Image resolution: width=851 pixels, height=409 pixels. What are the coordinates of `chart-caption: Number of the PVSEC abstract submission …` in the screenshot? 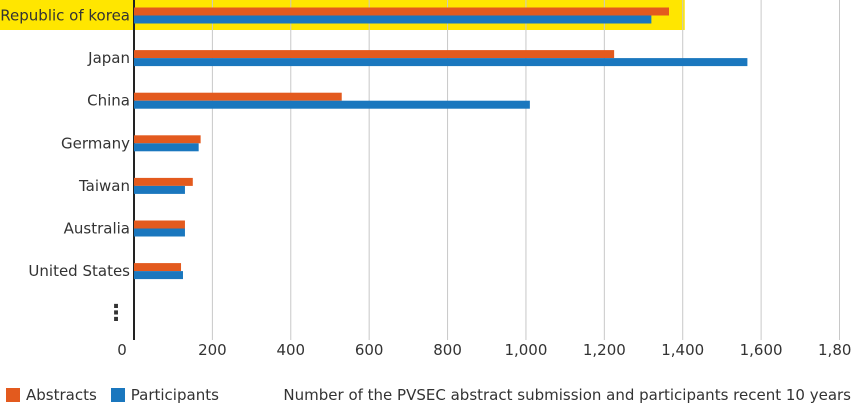 It's located at (567, 395).